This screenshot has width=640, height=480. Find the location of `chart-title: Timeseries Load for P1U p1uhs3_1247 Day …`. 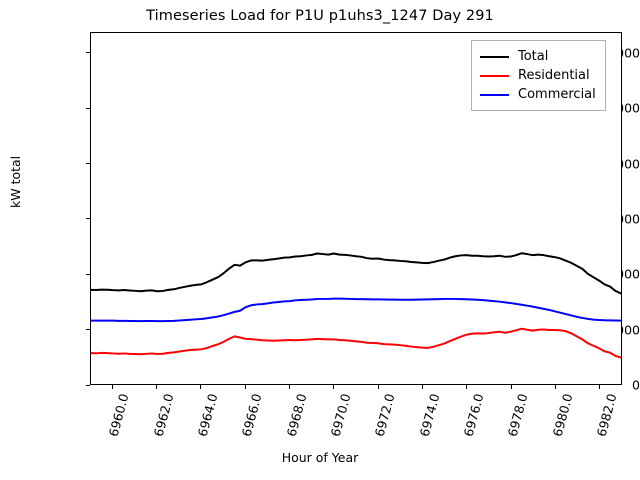

chart-title: Timeseries Load for P1U p1uhs3_1247 Day … is located at coordinates (320, 16).